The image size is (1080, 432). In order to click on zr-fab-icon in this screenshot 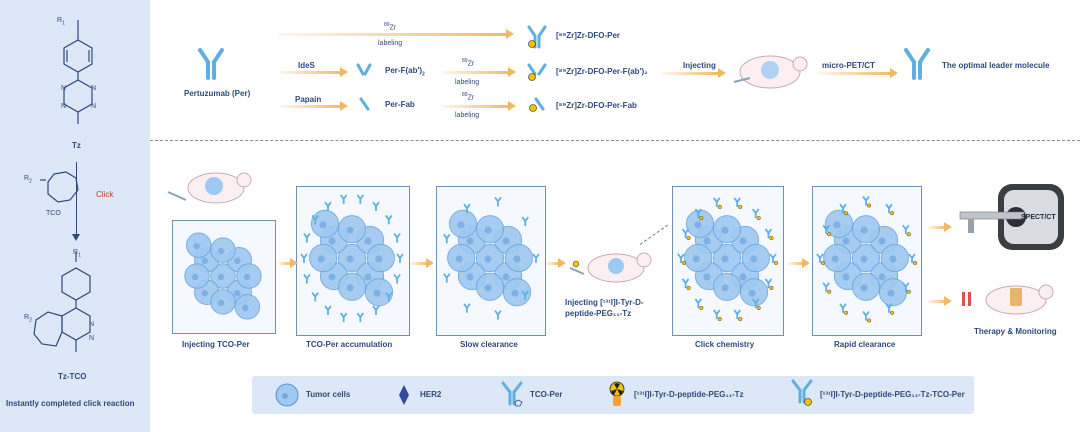, I will do `click(537, 104)`.